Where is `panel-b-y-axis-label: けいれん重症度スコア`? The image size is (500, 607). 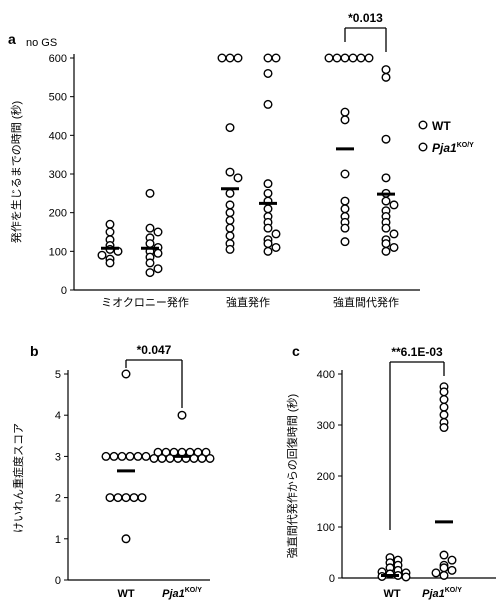 panel-b-y-axis-label: けいれん重症度スコア is located at coordinates (18, 478).